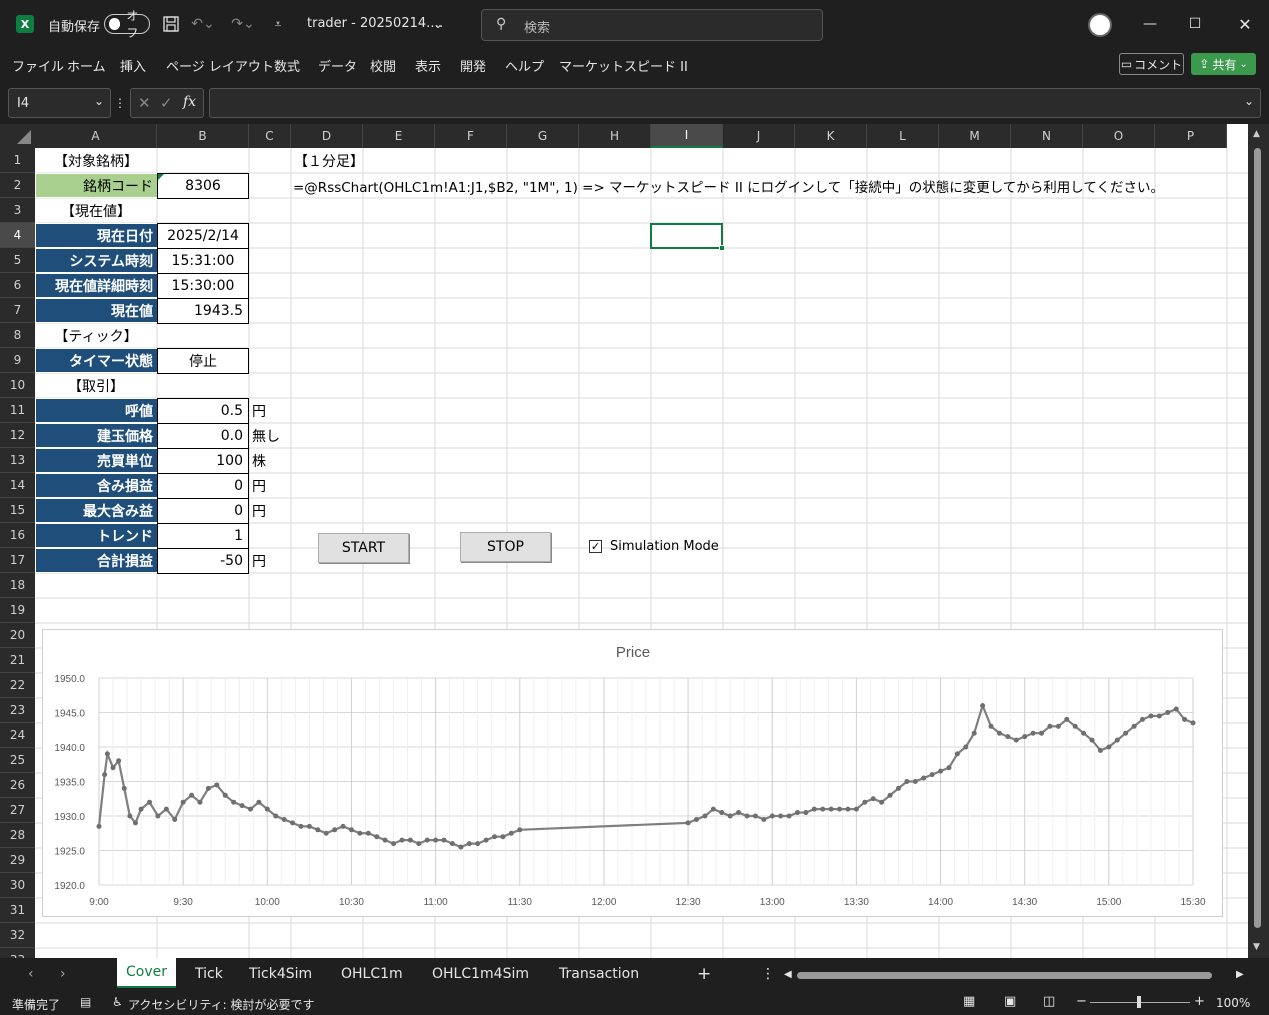 The image size is (1269, 1015). What do you see at coordinates (329, 161) in the screenshot?
I see `cell-d1: 【１分足】` at bounding box center [329, 161].